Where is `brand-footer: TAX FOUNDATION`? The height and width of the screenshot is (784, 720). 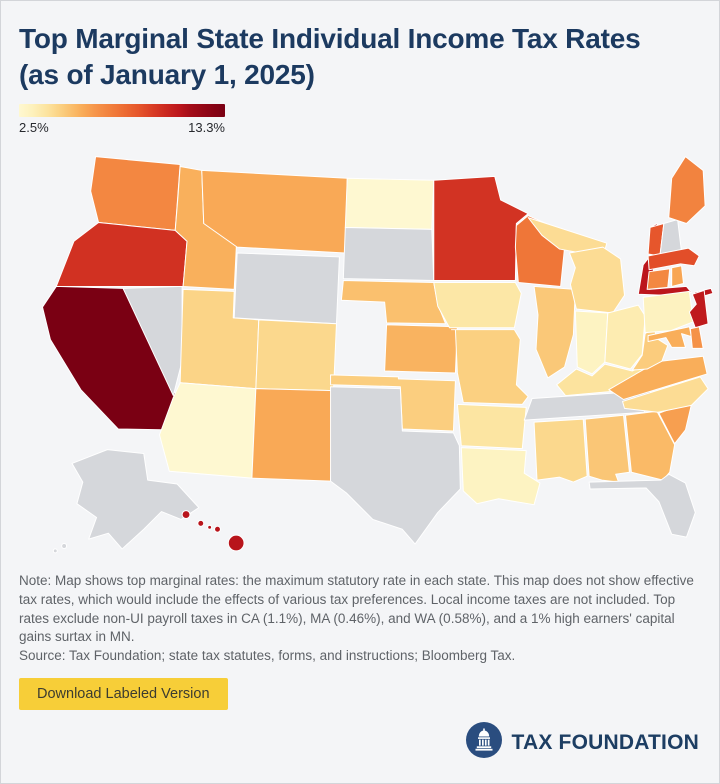 brand-footer: TAX FOUNDATION is located at coordinates (360, 742).